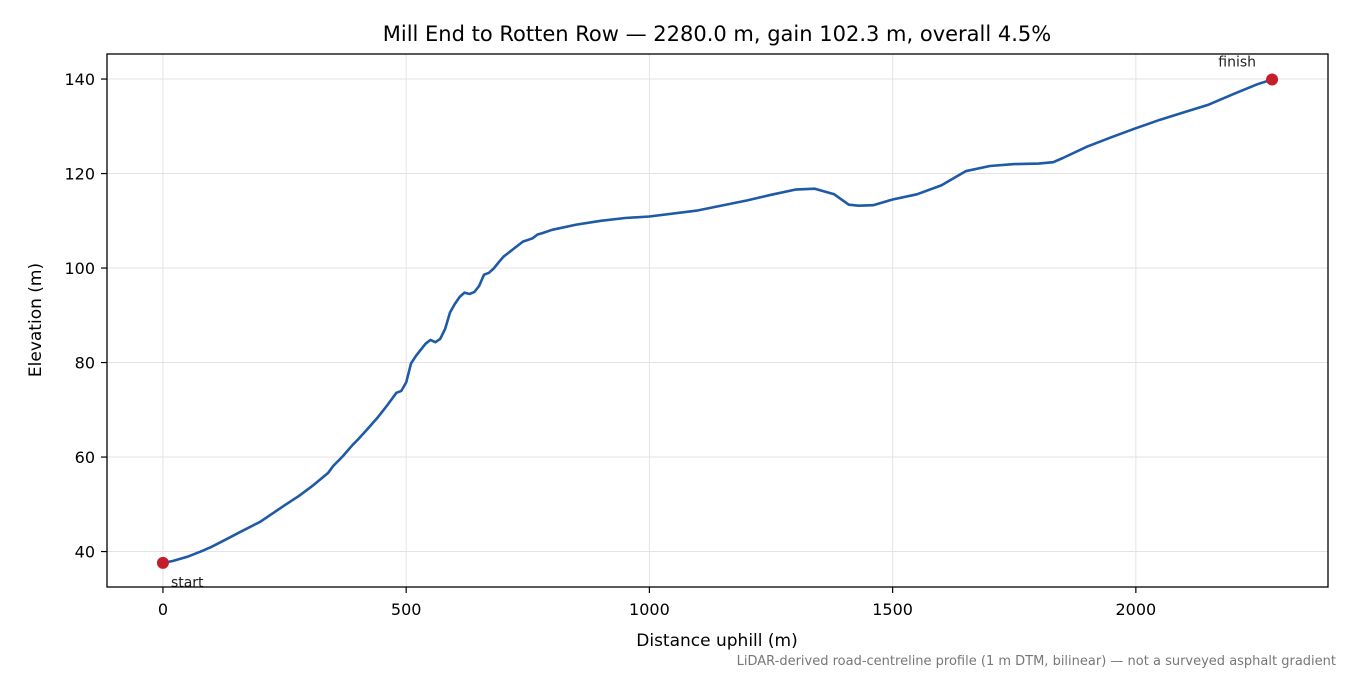  What do you see at coordinates (85, 457) in the screenshot?
I see `y-tick-label: 60` at bounding box center [85, 457].